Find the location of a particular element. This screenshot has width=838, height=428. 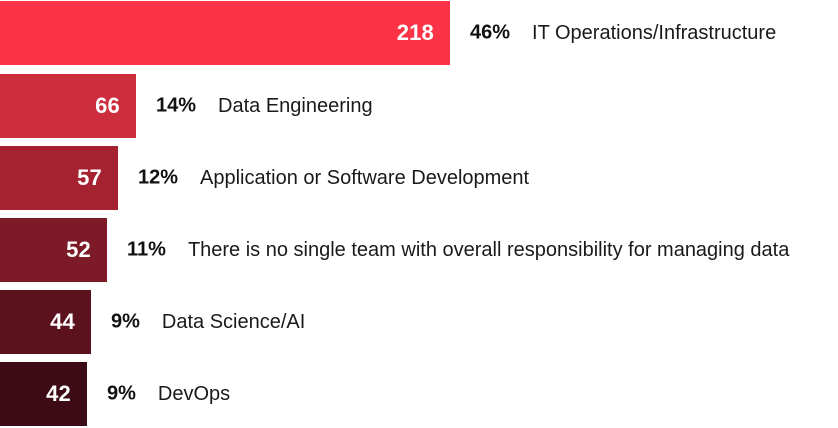

bar: 52 is located at coordinates (53, 250).